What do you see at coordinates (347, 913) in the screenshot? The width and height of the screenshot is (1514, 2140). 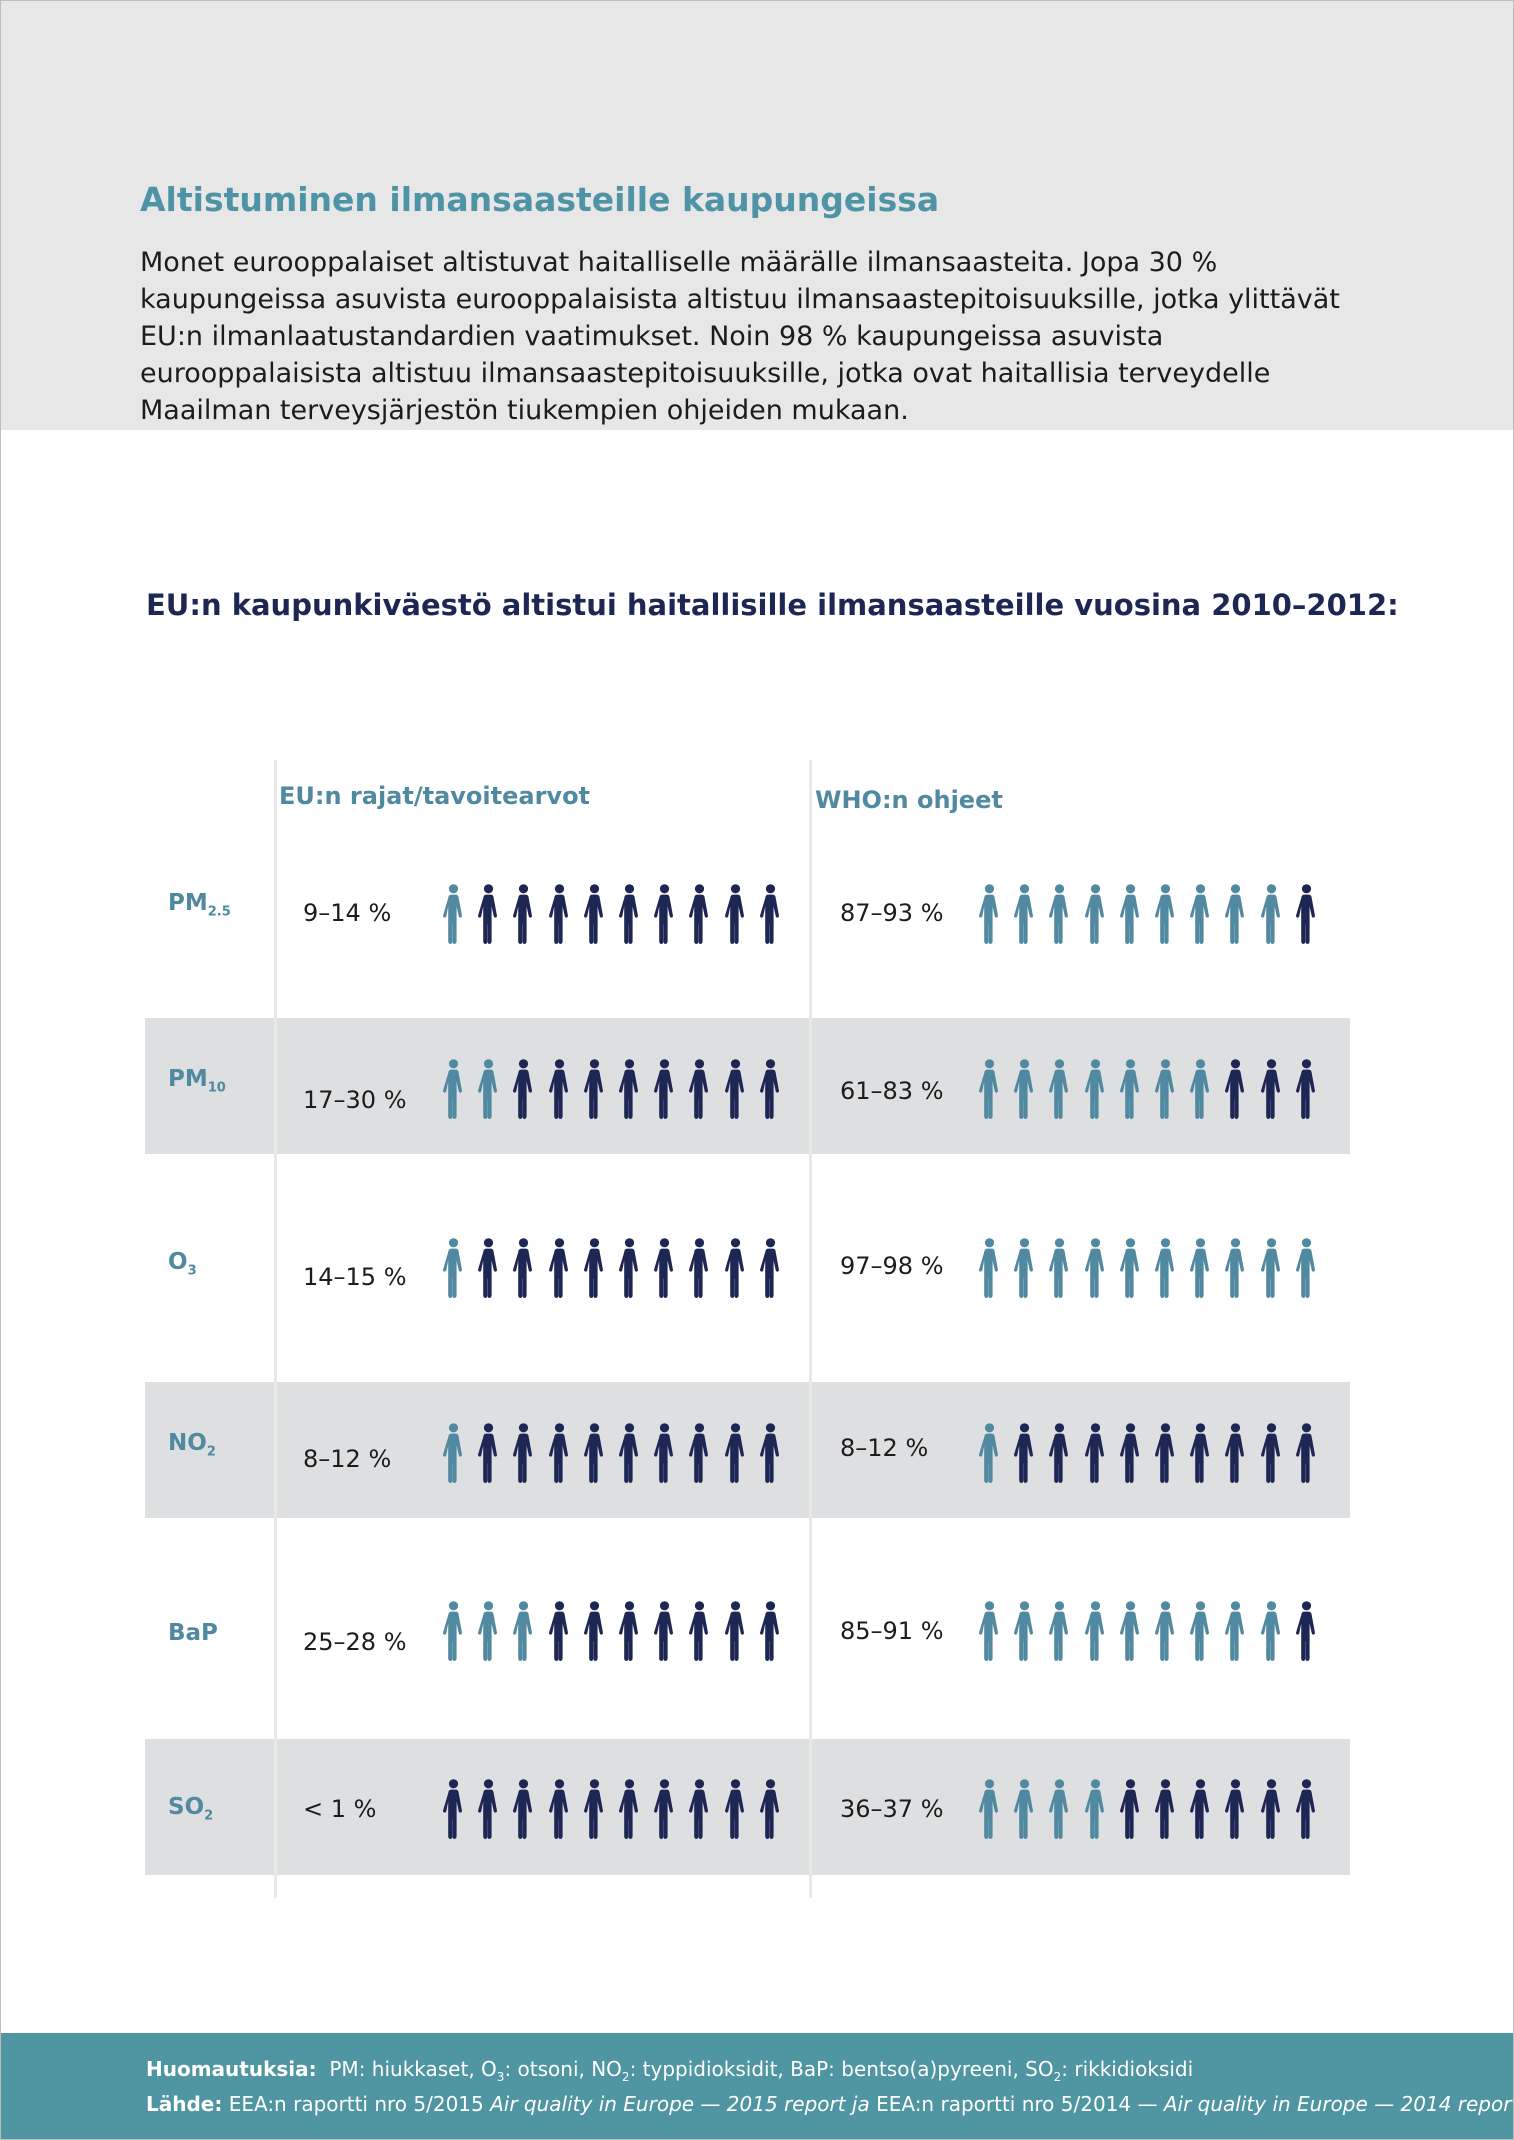 I see `eu-percent-pm25: 9–14 %` at bounding box center [347, 913].